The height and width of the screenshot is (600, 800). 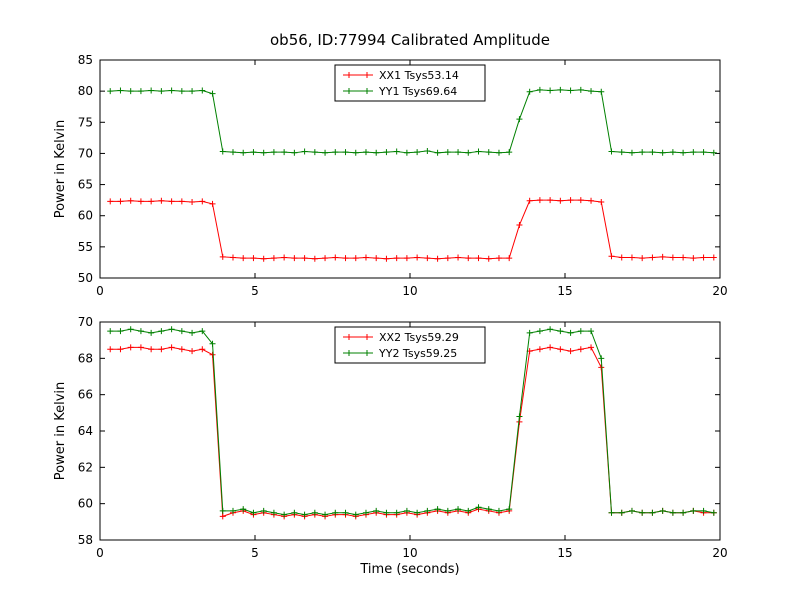 What do you see at coordinates (85, 122) in the screenshot?
I see `y-tick-label: 75` at bounding box center [85, 122].